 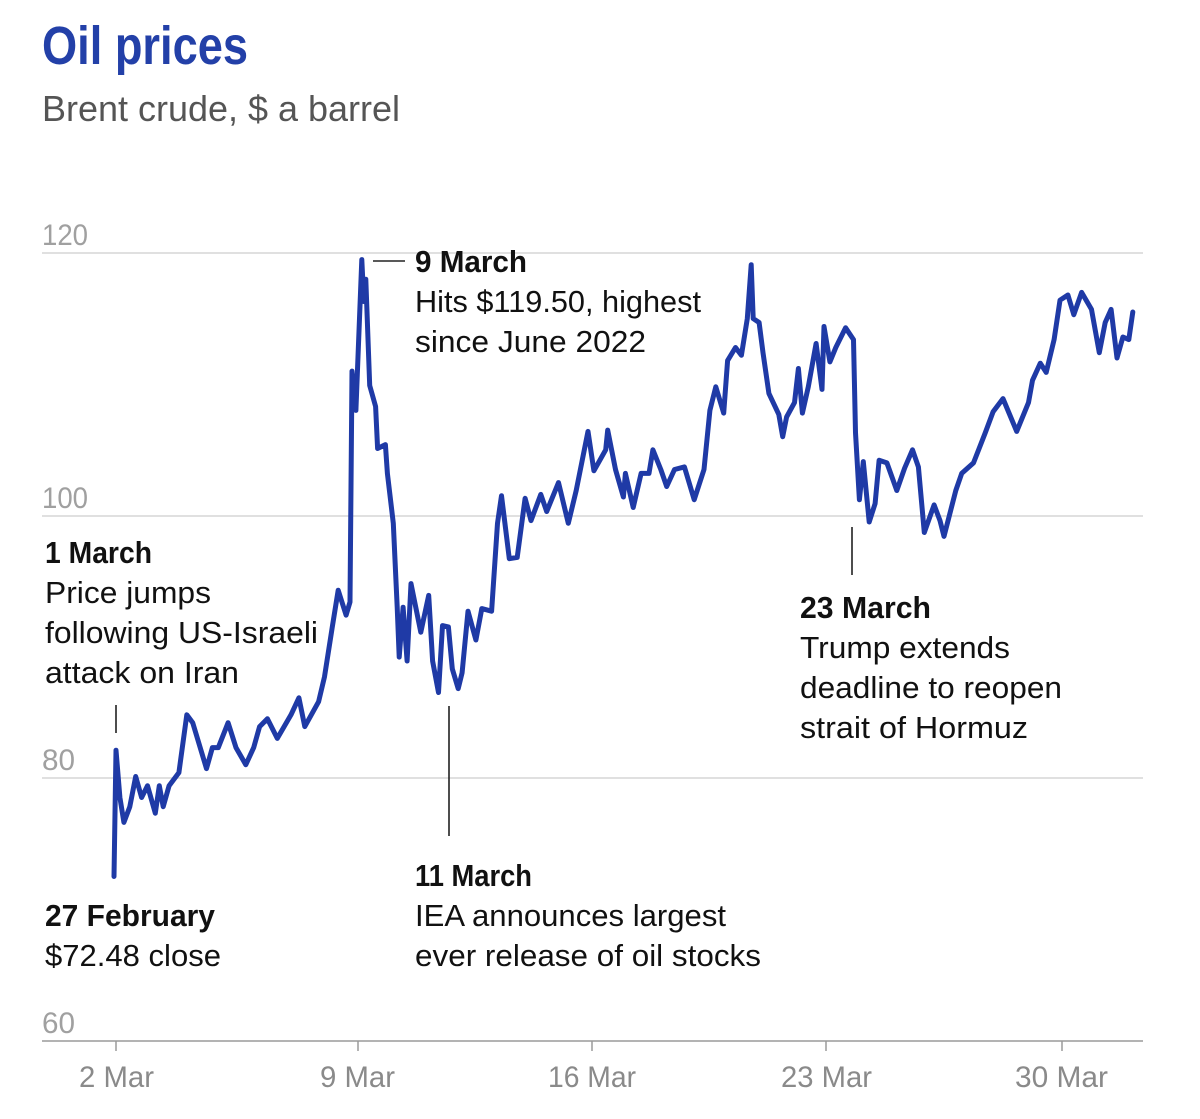 I want to click on annotation-text: since June 2022, so click(x=530, y=341).